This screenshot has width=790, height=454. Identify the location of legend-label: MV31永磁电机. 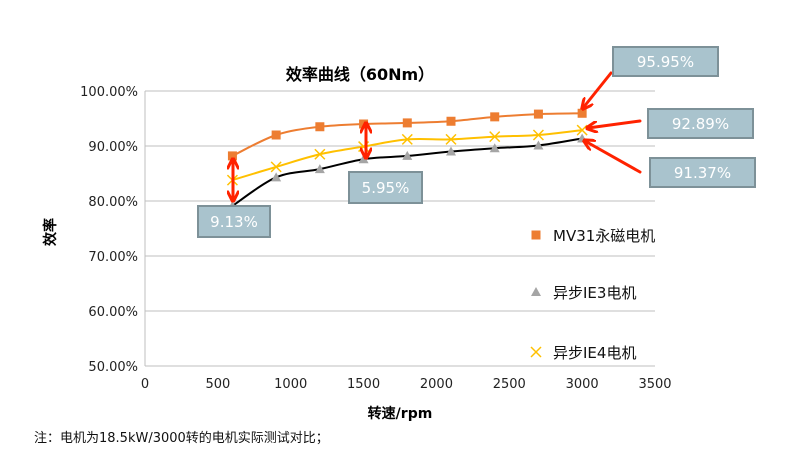
(604, 236).